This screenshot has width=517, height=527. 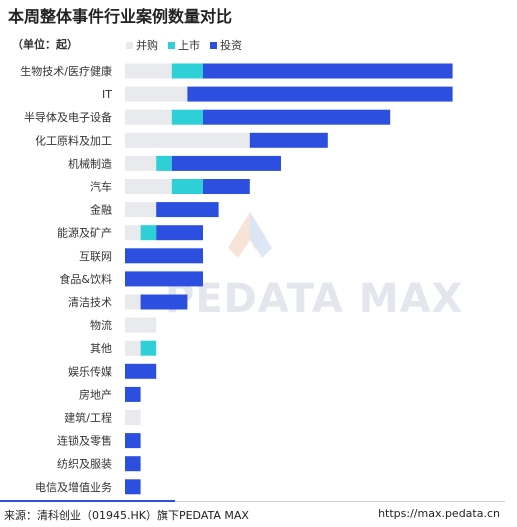 I want to click on watermark-text: PEDATA MAX, so click(x=314, y=299).